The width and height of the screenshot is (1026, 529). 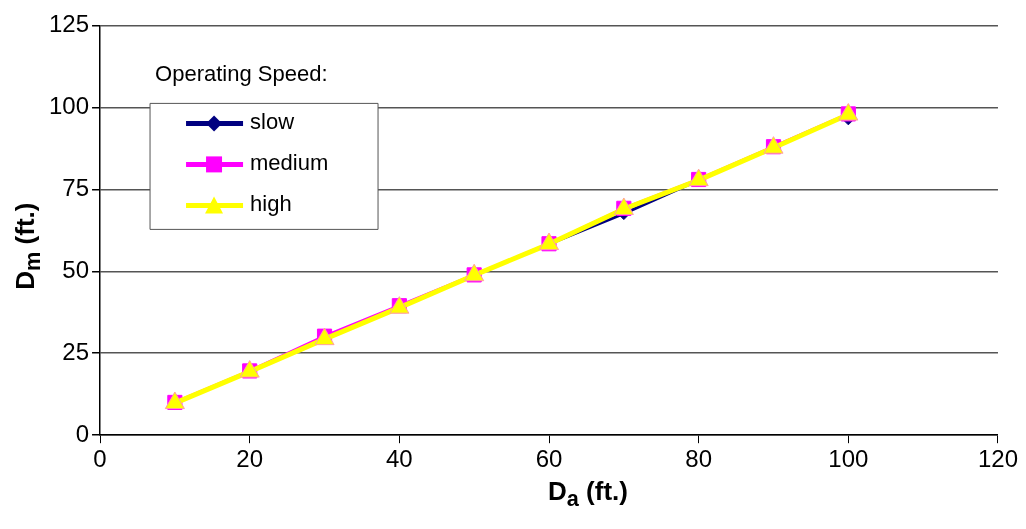 What do you see at coordinates (76, 187) in the screenshot?
I see `y-tick-label: 75` at bounding box center [76, 187].